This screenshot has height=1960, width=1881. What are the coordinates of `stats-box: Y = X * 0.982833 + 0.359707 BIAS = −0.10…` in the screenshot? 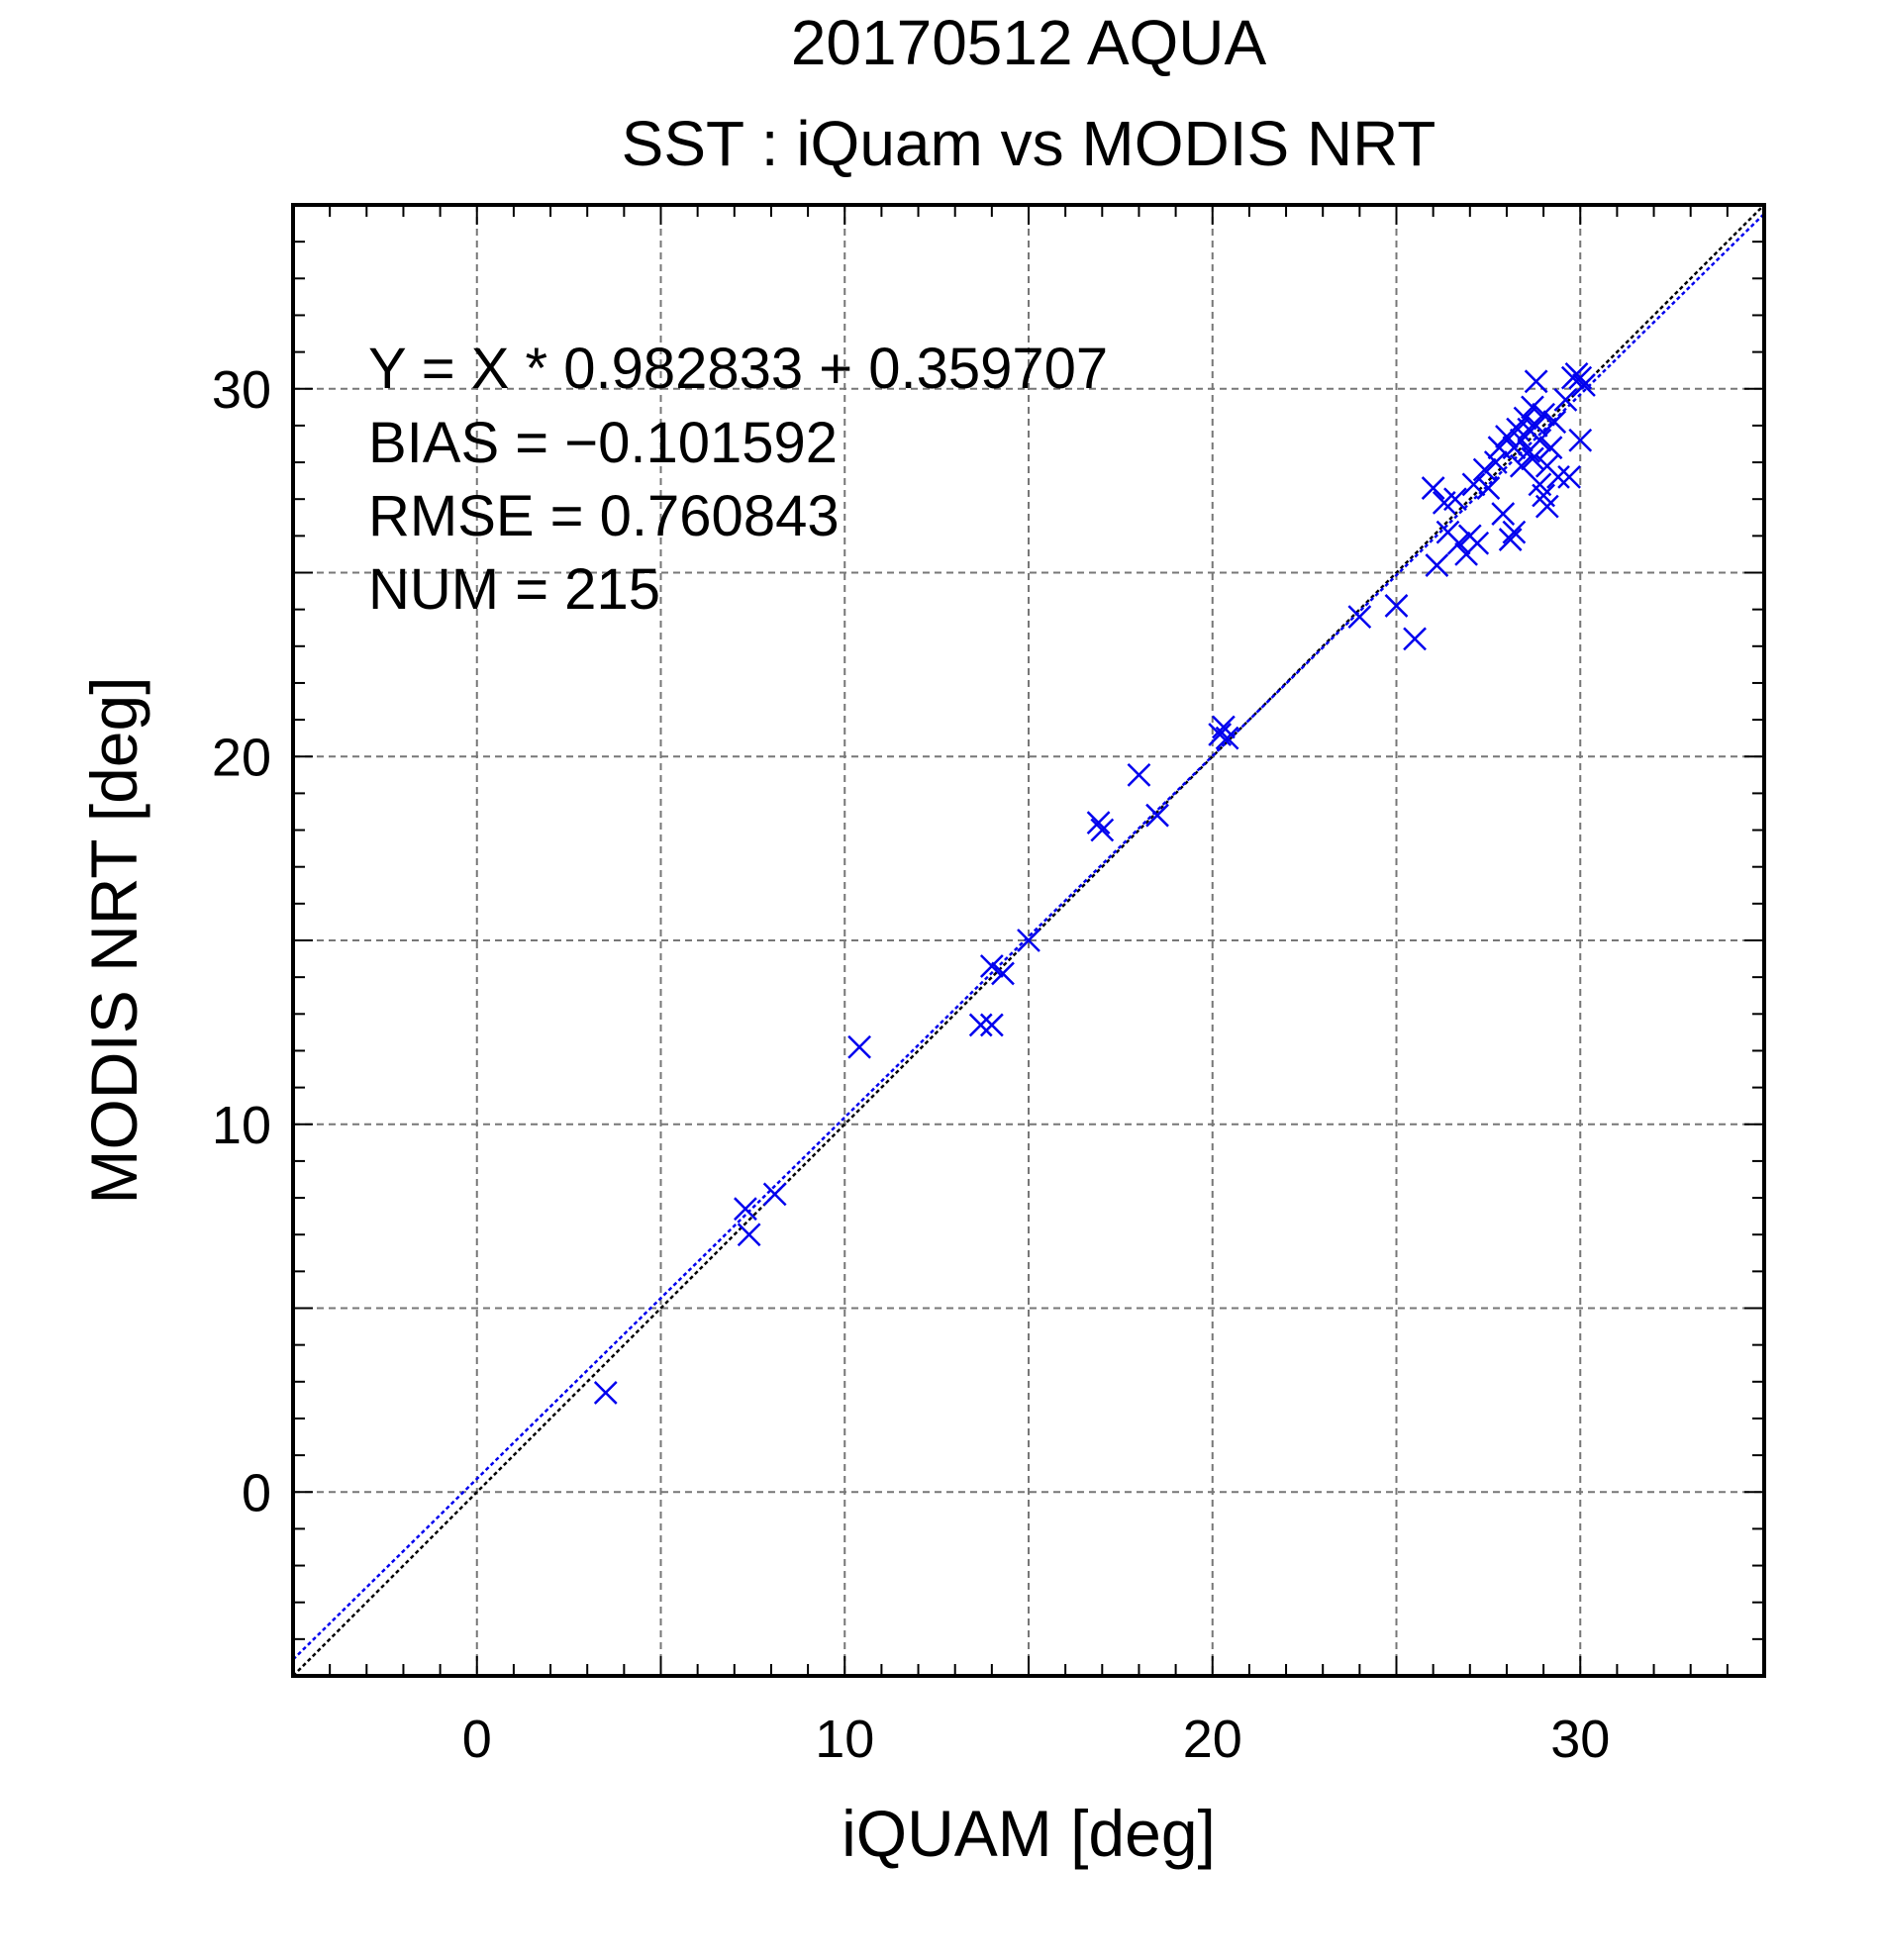 It's located at (738, 479).